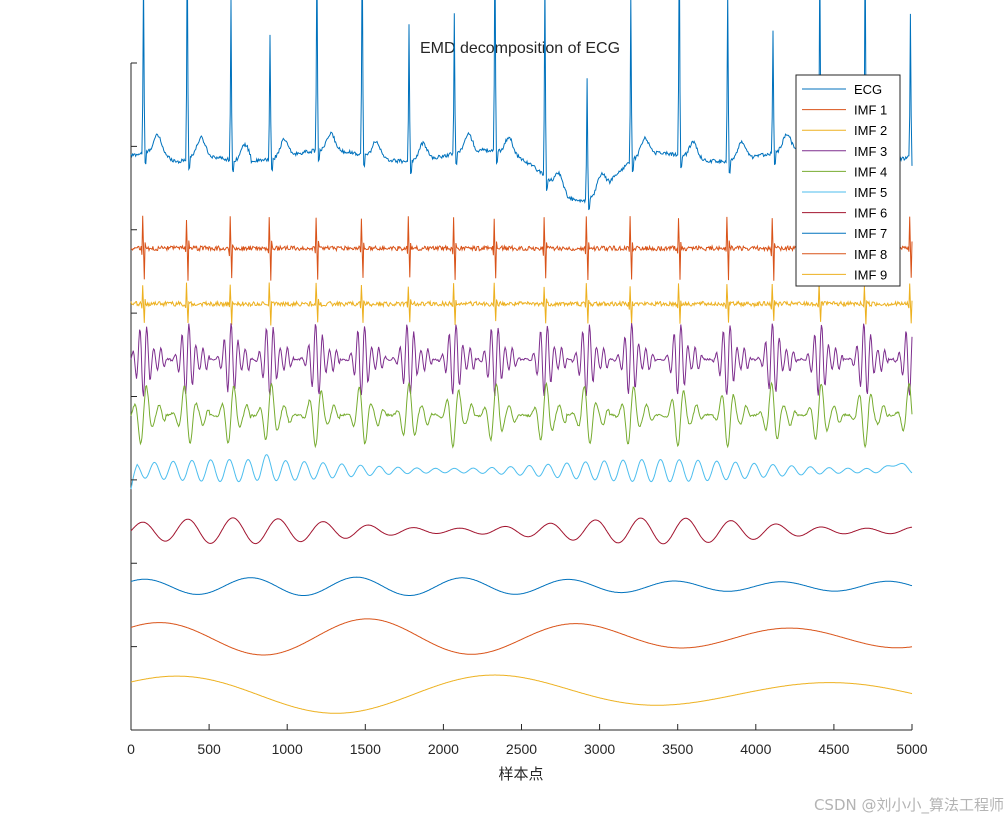  I want to click on legend-label: ECG, so click(868, 89).